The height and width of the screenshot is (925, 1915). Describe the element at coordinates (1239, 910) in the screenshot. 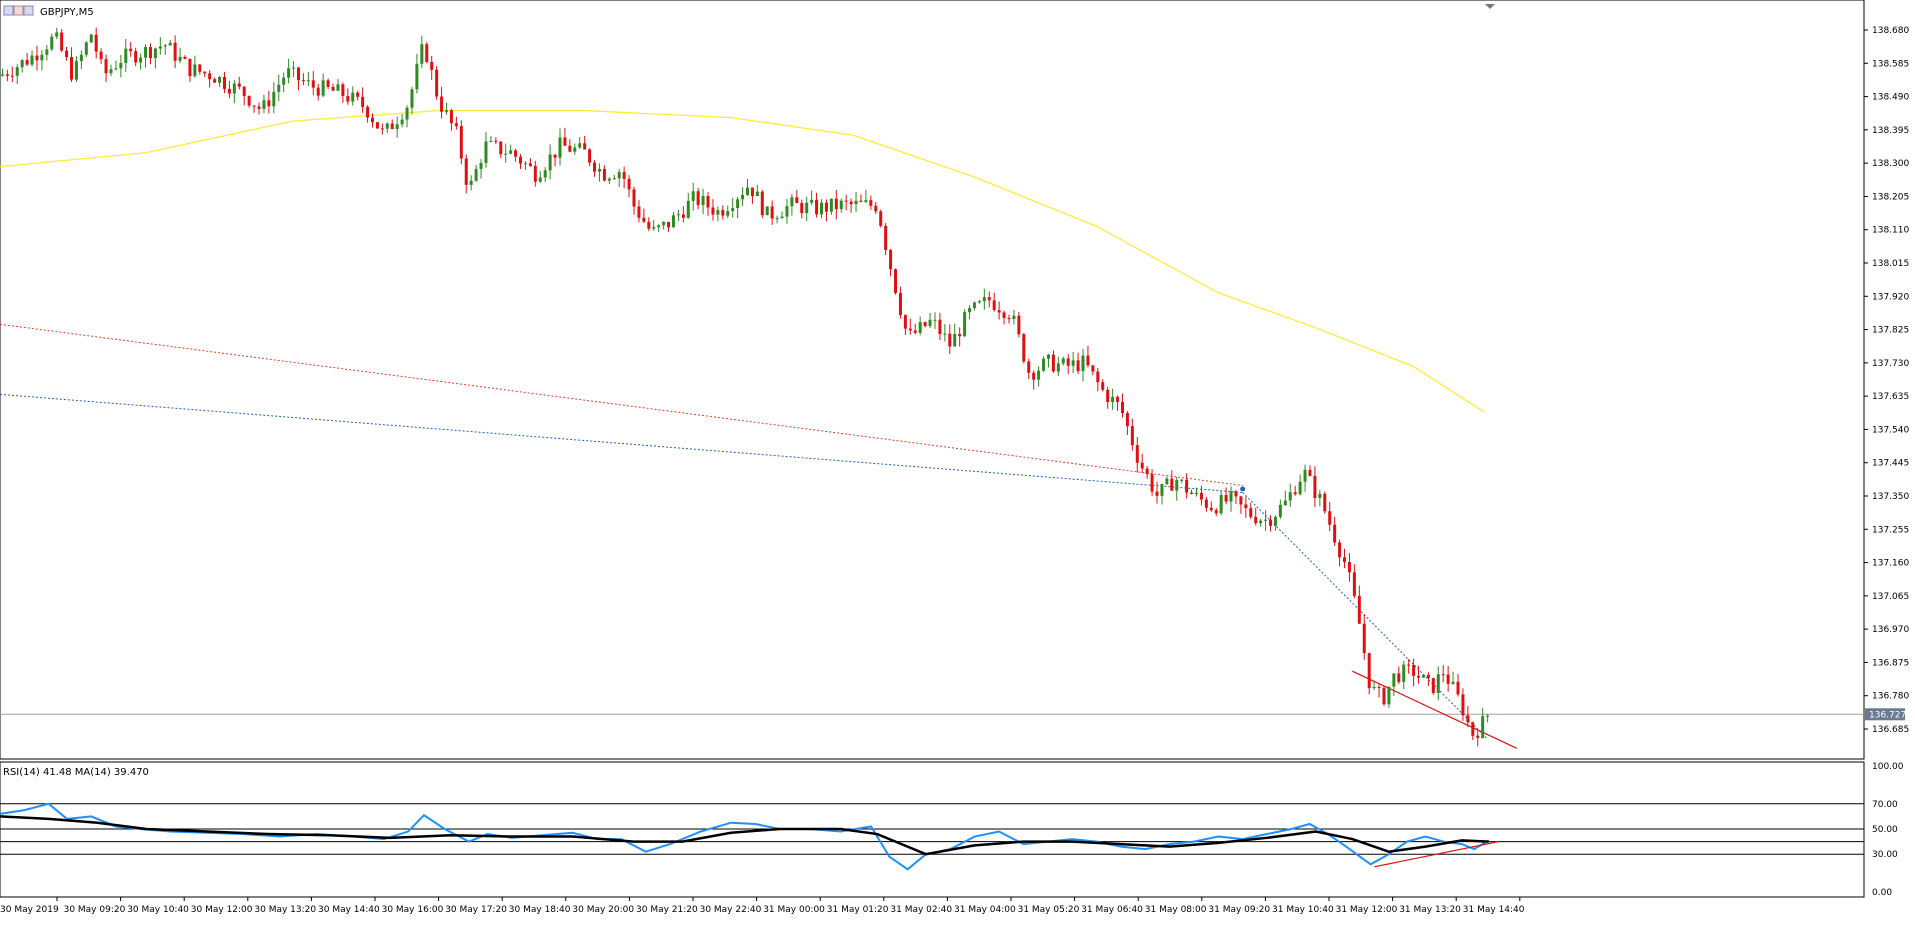

I see `time-tick-label: 31 May 09:20` at that location.